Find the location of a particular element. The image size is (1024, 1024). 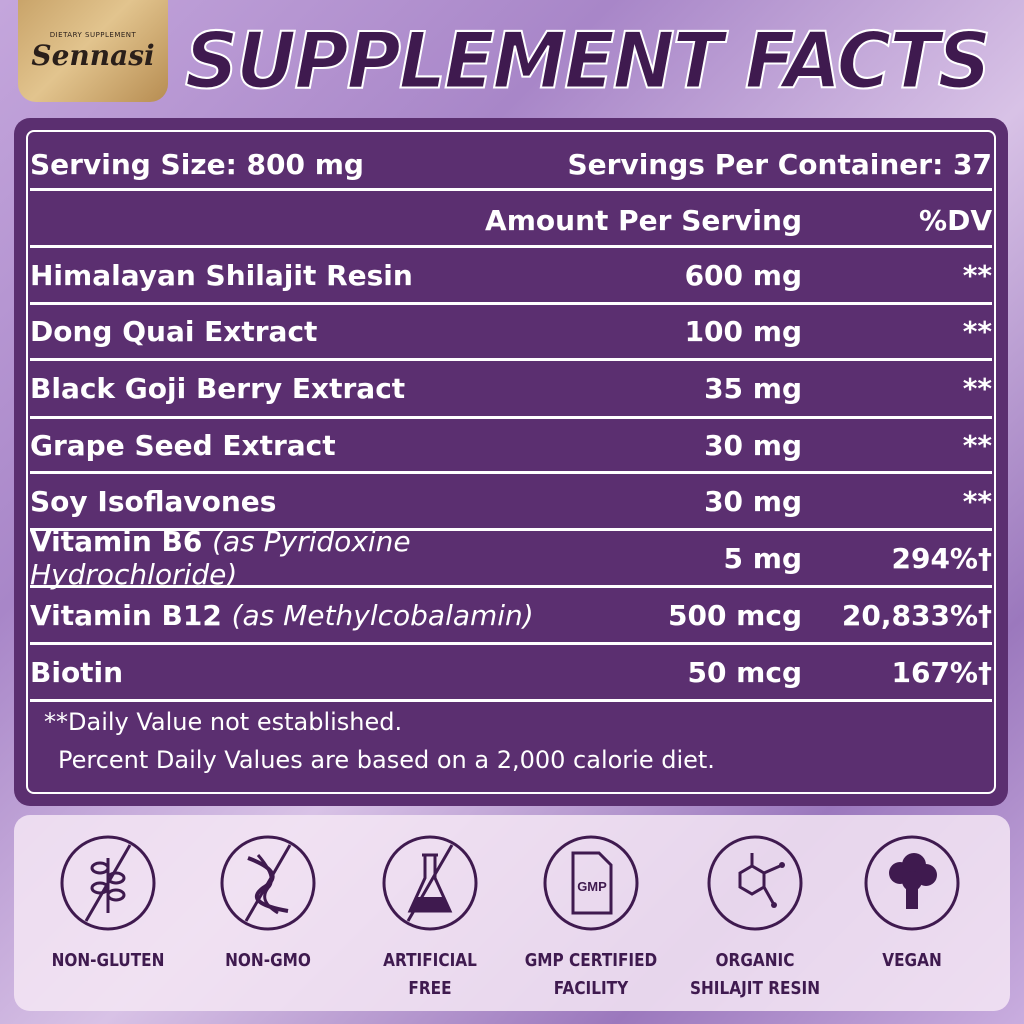

ingredient-row: Grape Seed Extract 30 mg ** is located at coordinates (511, 445).